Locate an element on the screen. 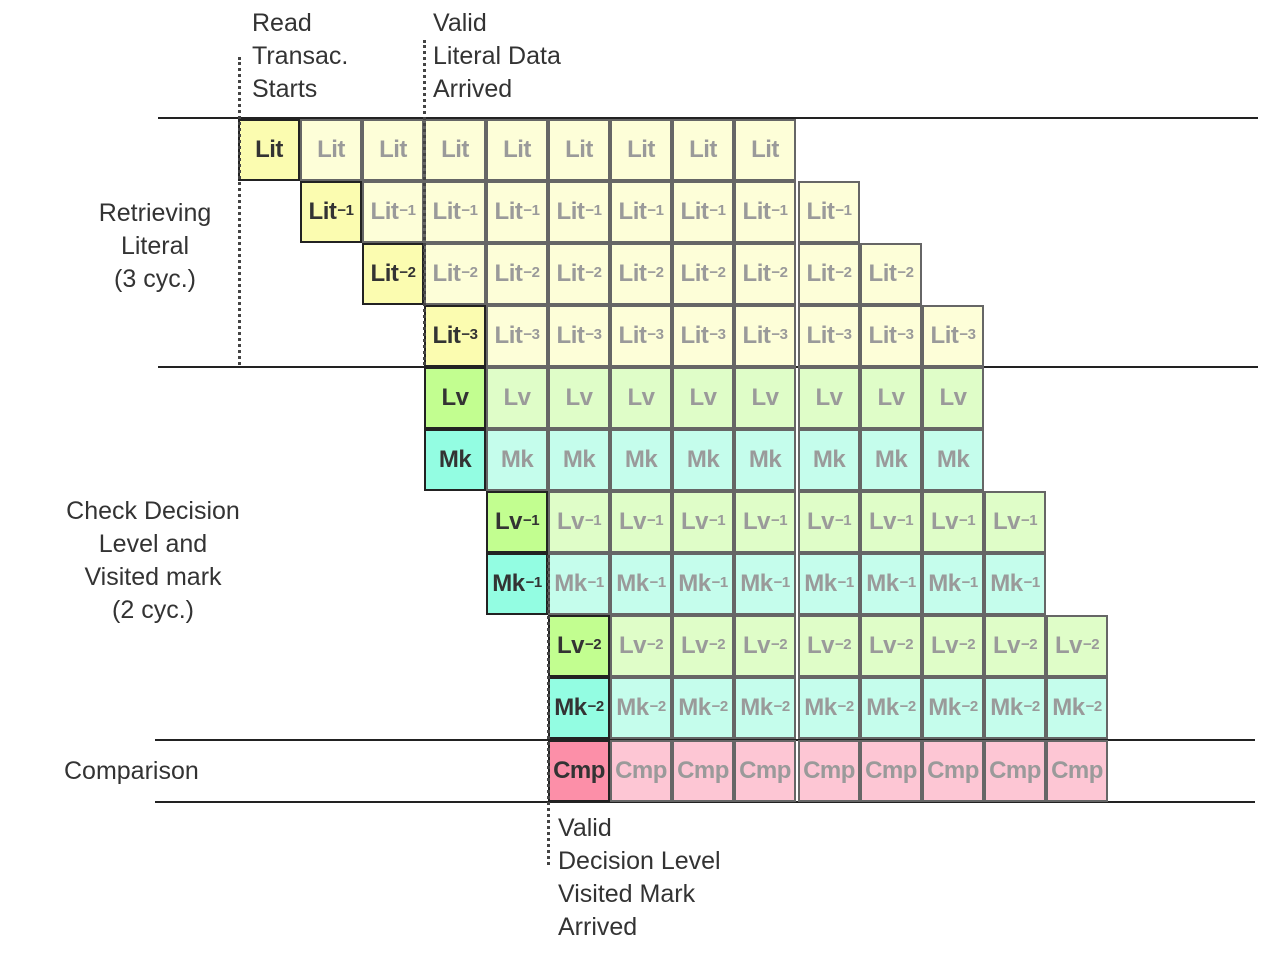 This screenshot has width=1269, height=959. active-lit-cell: Lit −3 is located at coordinates (455, 336).